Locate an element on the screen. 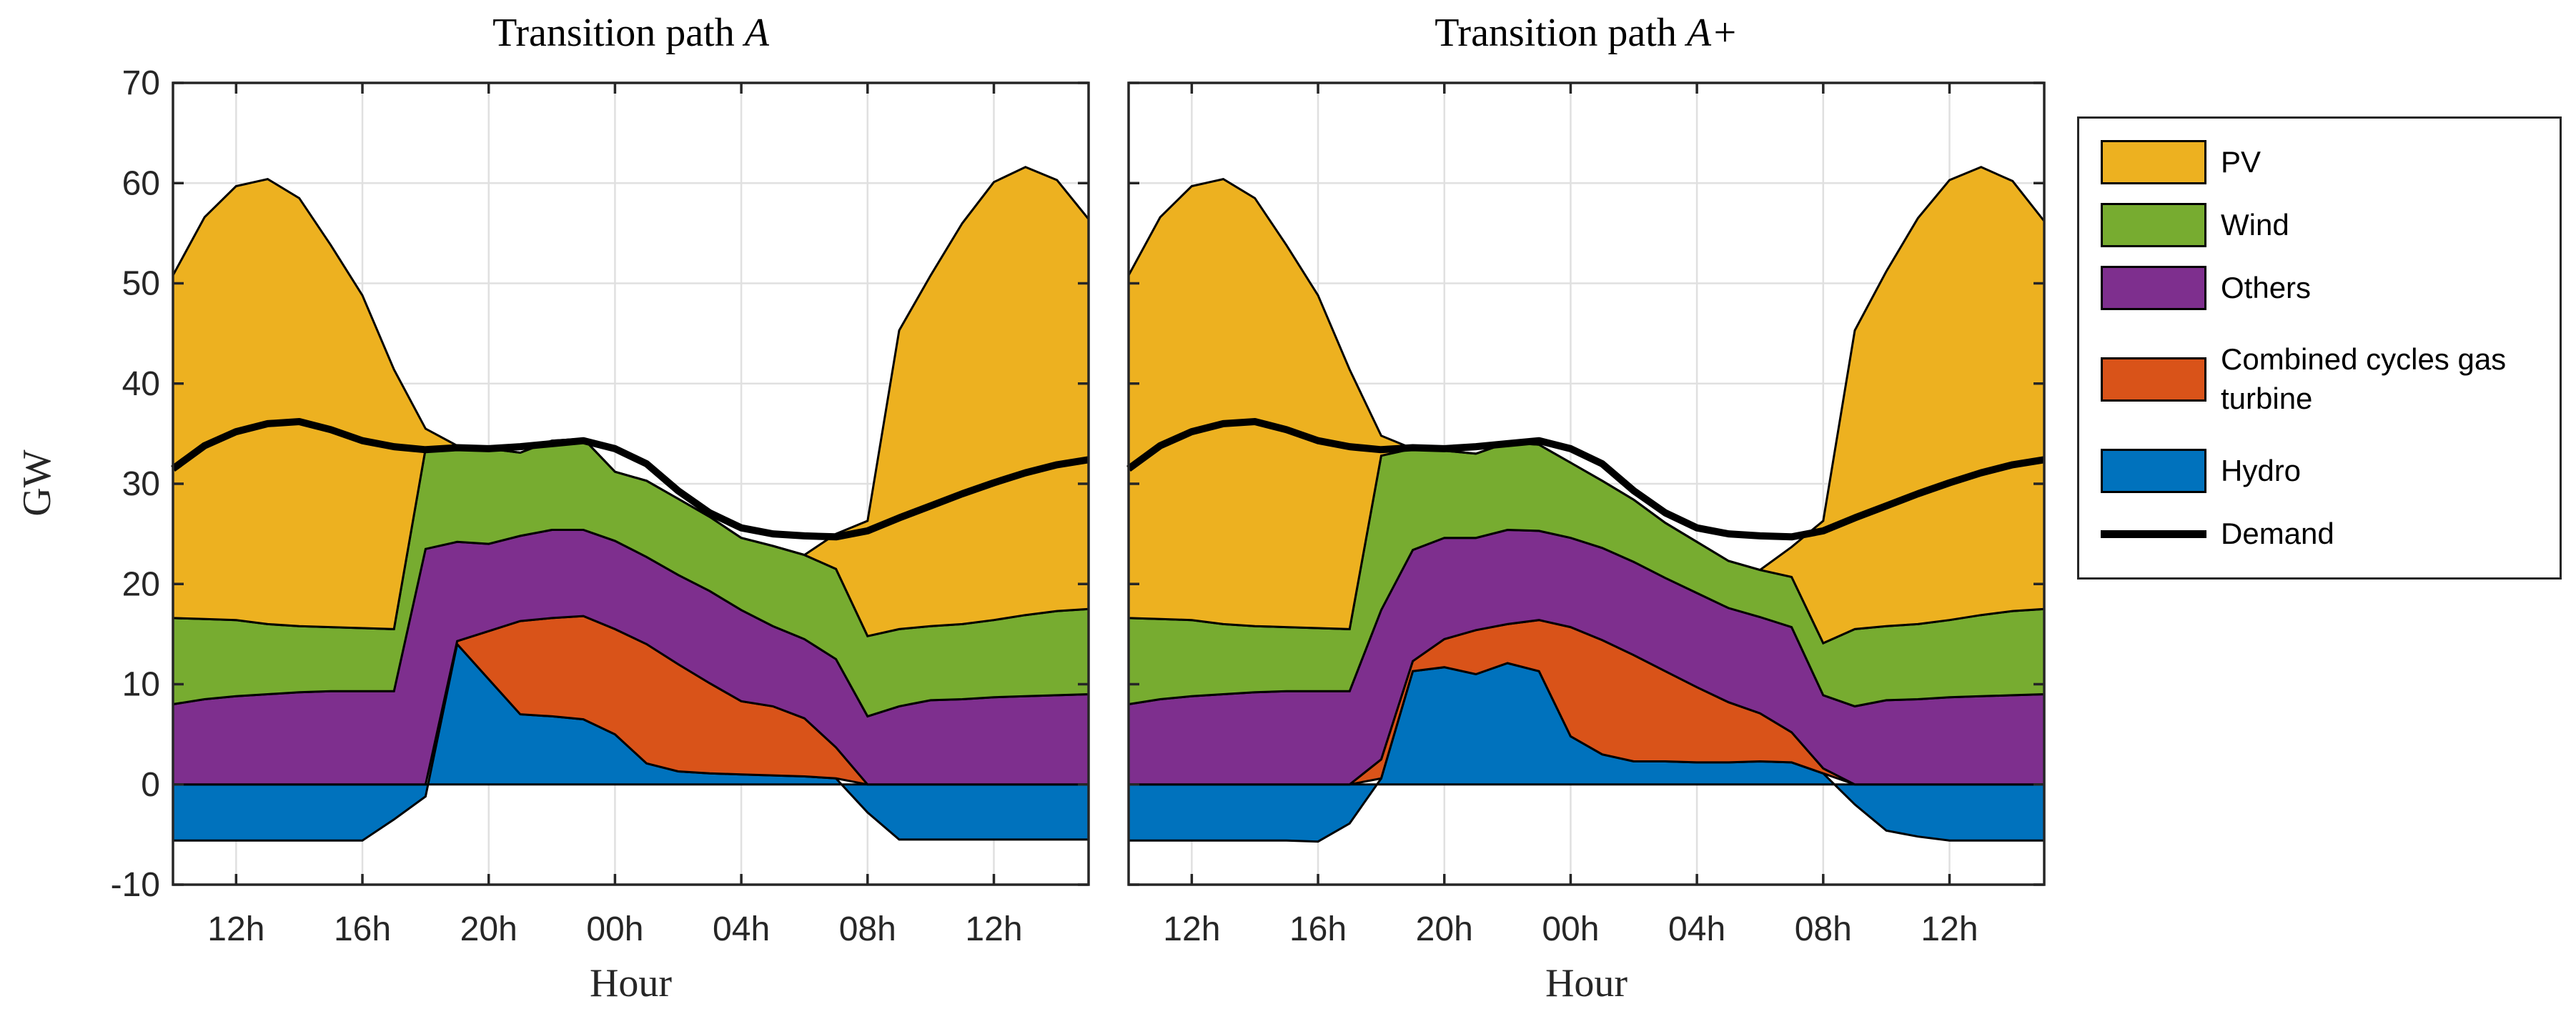 This screenshot has width=2576, height=1024. hydro-swatch is located at coordinates (2153, 471).